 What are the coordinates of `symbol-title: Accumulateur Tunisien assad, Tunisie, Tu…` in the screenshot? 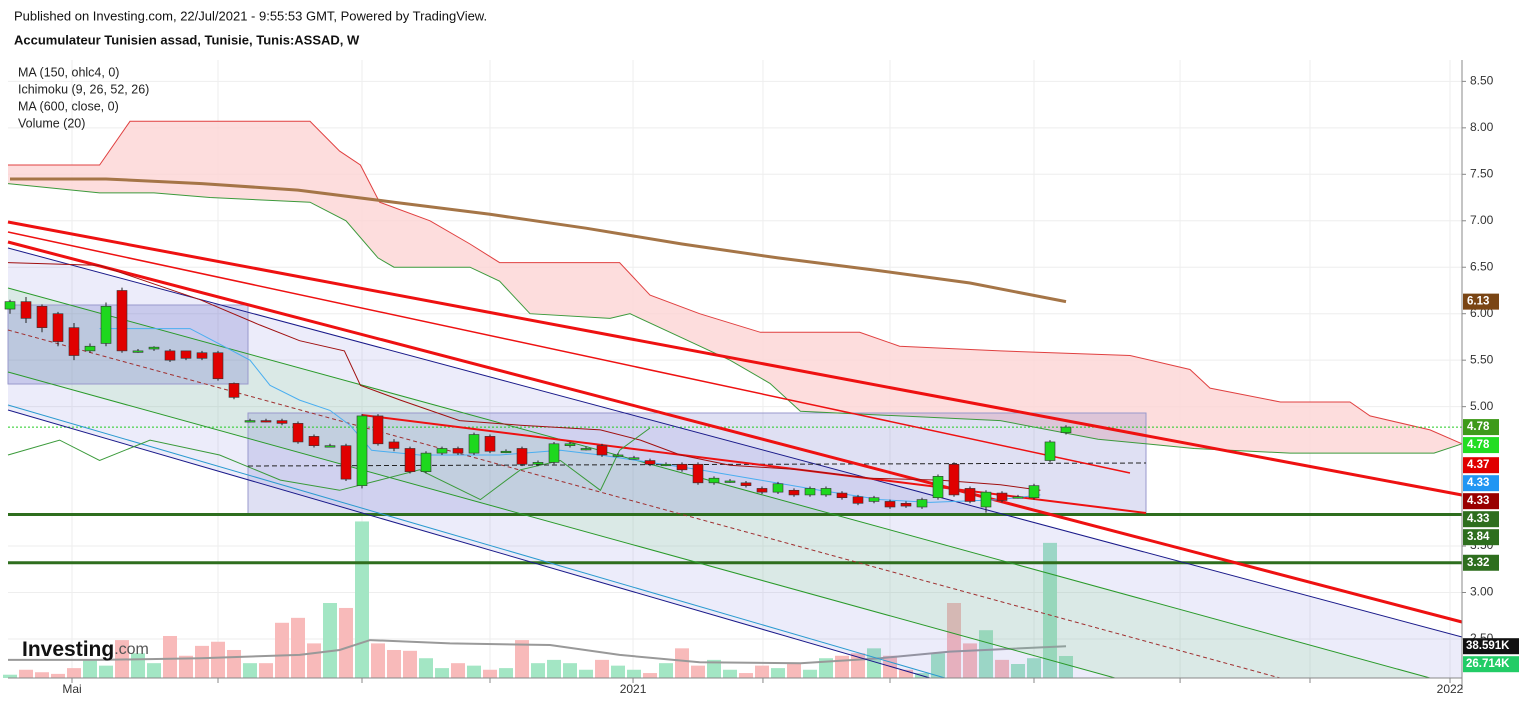 It's located at (187, 39).